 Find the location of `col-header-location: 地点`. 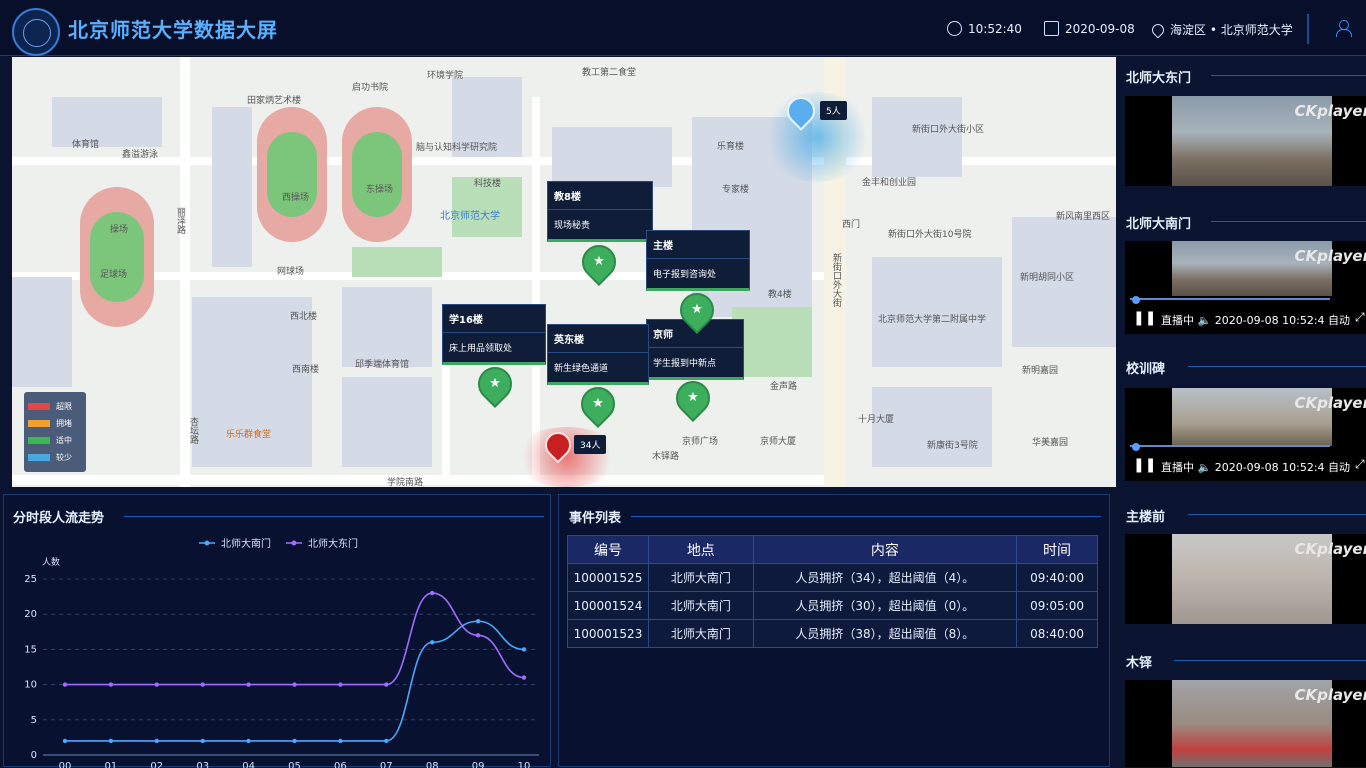

col-header-location: 地点 is located at coordinates (700, 549).